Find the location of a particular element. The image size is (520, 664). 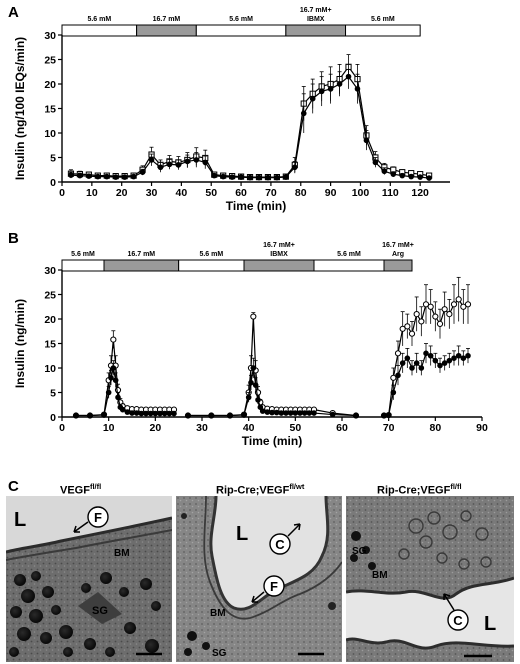

chart-a-x-tick-label: 0 is located at coordinates (62, 193).